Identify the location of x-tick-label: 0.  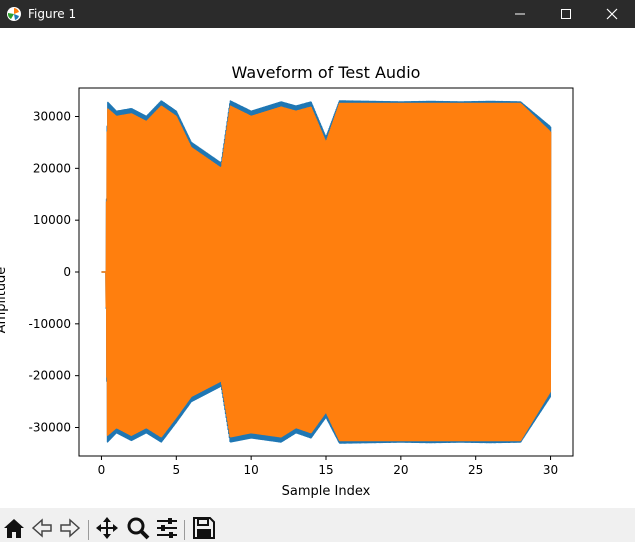
(102, 470).